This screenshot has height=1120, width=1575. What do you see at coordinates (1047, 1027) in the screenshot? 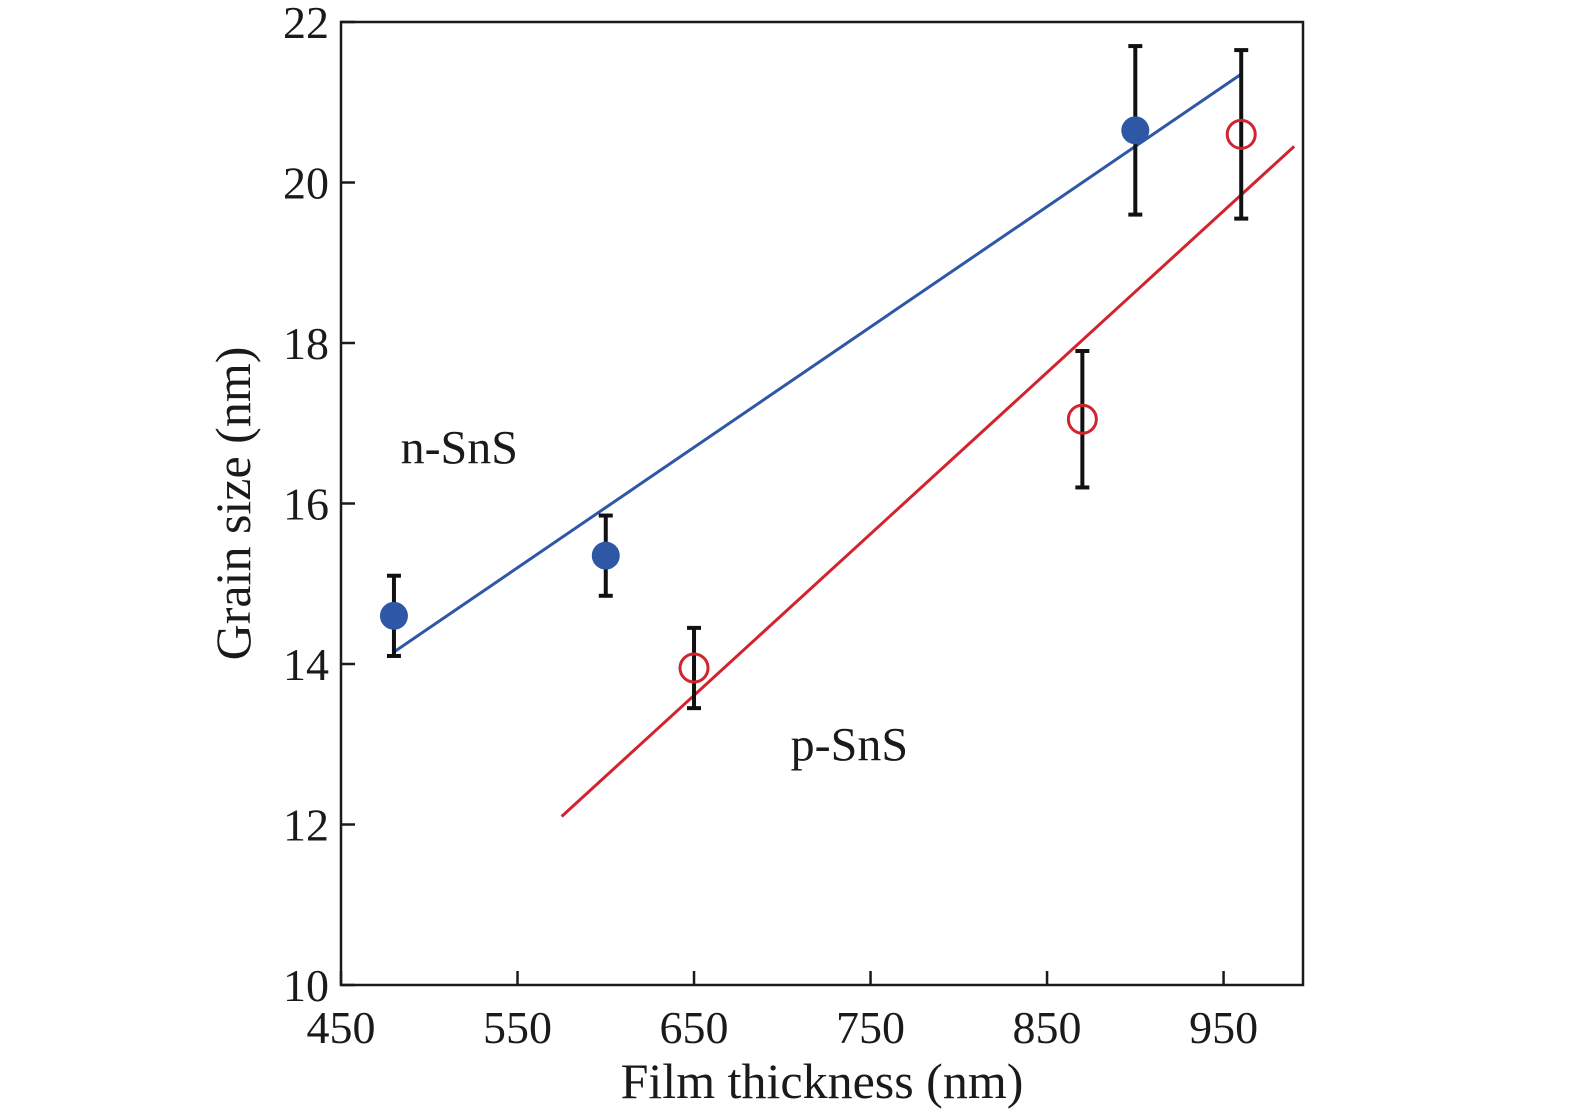
I see `x-tick-label-850: 850` at bounding box center [1047, 1027].